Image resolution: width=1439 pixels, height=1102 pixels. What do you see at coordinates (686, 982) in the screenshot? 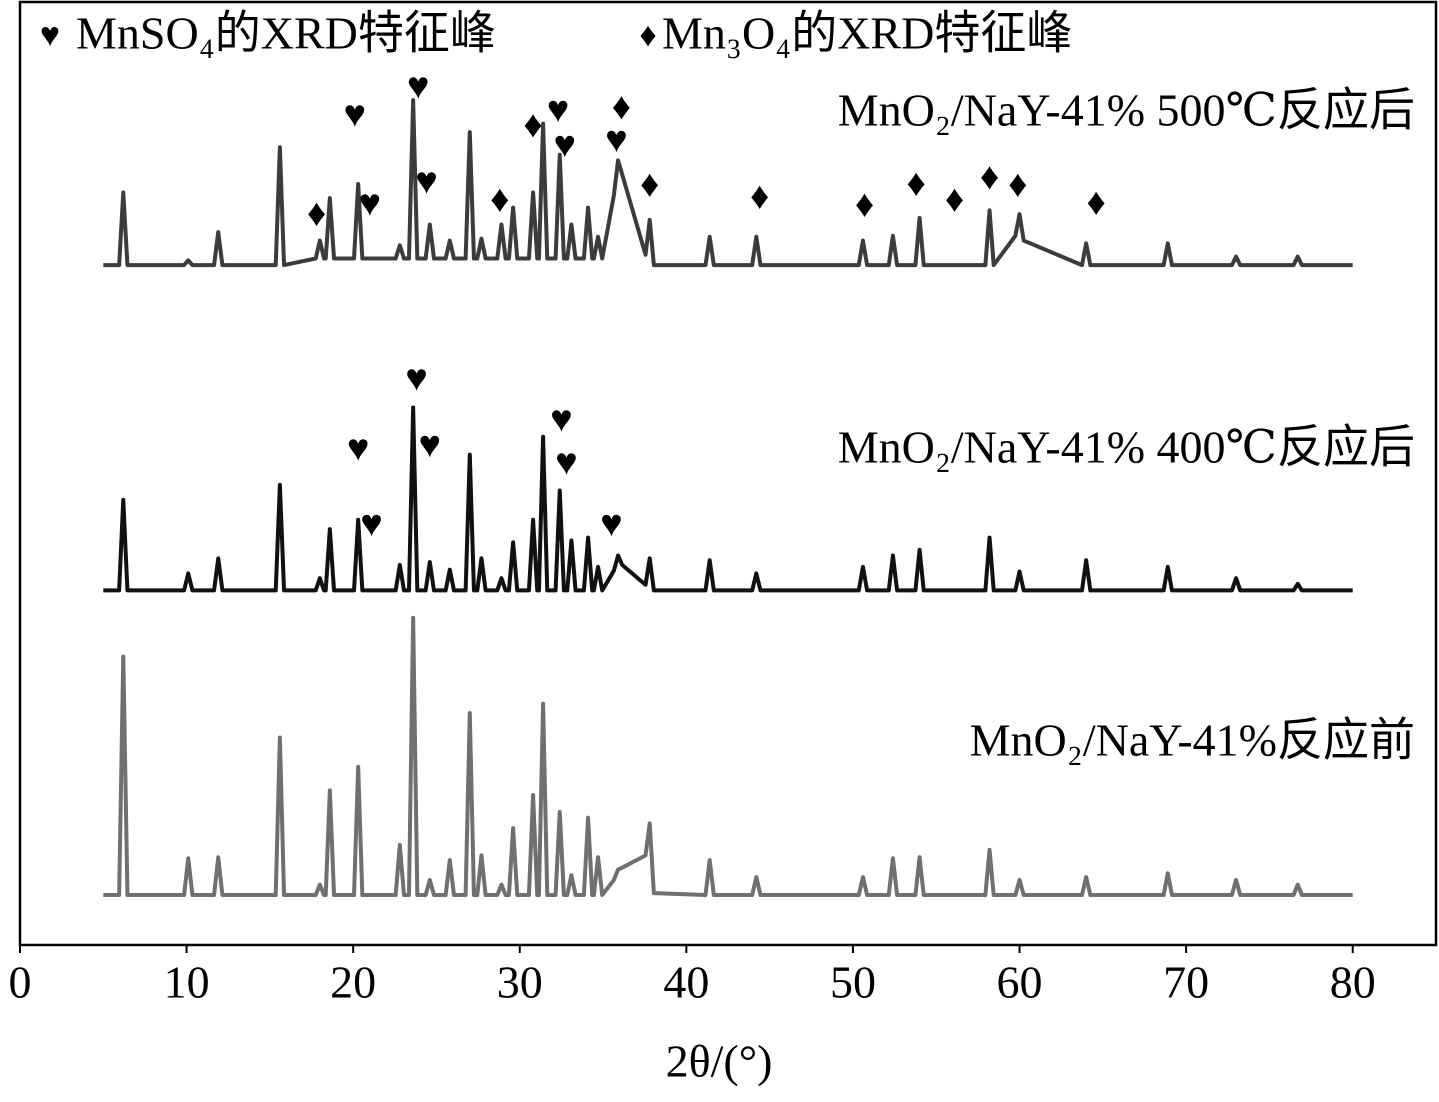
I see `x-tick-label: 40` at bounding box center [686, 982].